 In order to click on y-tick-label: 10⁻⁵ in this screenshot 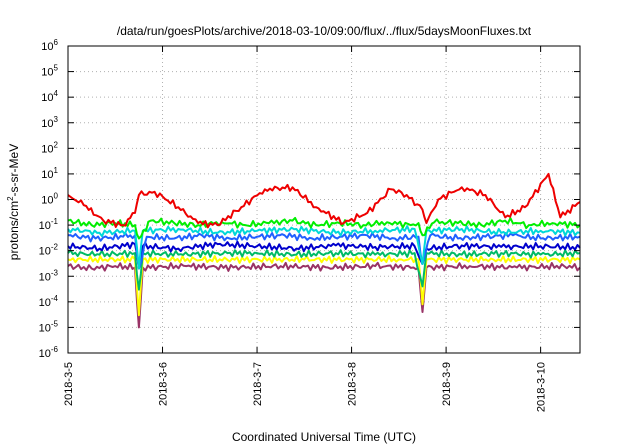, I will do `click(49, 326)`.